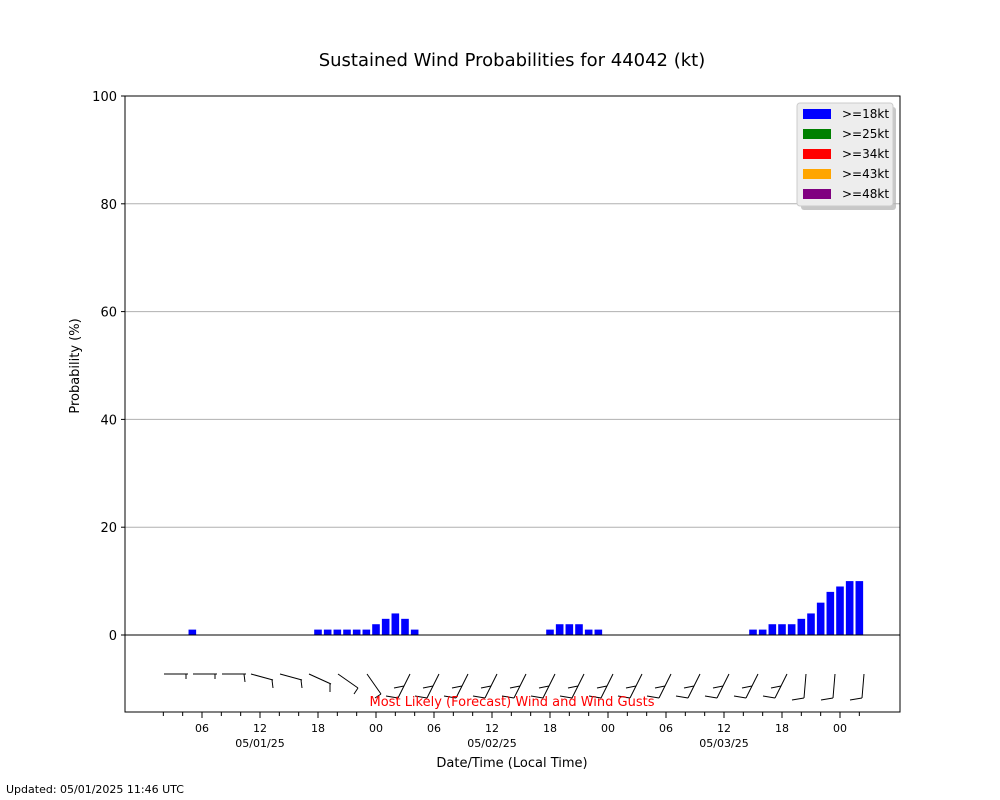 This screenshot has height=800, width=1000. Describe the element at coordinates (865, 134) in the screenshot. I see `legend-label: >=25kt` at that location.